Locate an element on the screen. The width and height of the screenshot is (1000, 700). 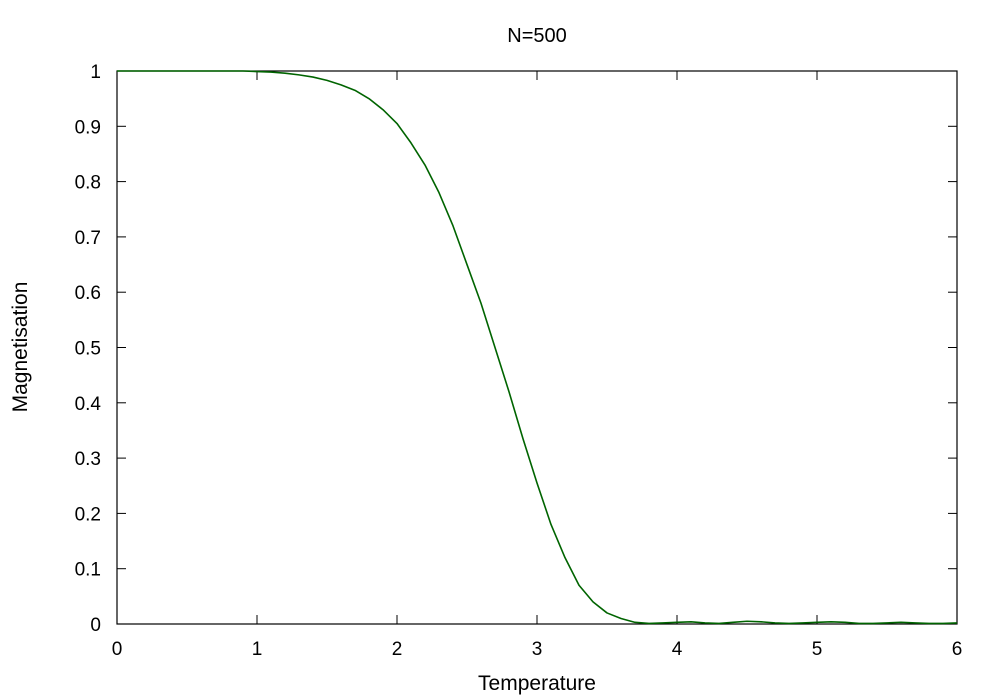
y-tick-label: 0.1 is located at coordinates (88, 570).